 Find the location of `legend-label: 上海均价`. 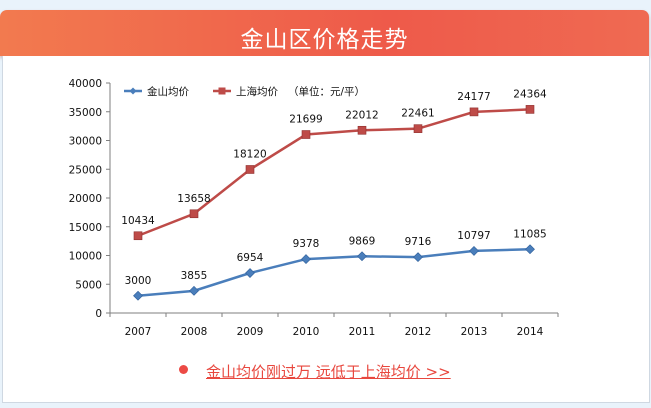

legend-label: 上海均价 is located at coordinates (257, 91).